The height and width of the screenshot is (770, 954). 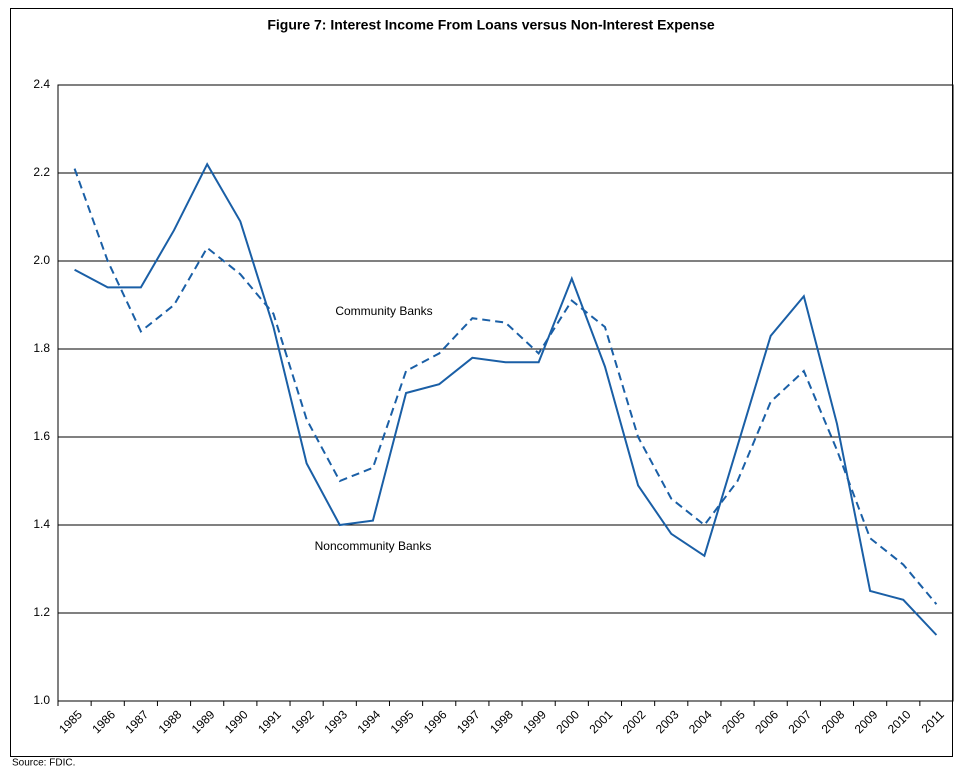 I want to click on x-tick-label: 2000, so click(x=567, y=721).